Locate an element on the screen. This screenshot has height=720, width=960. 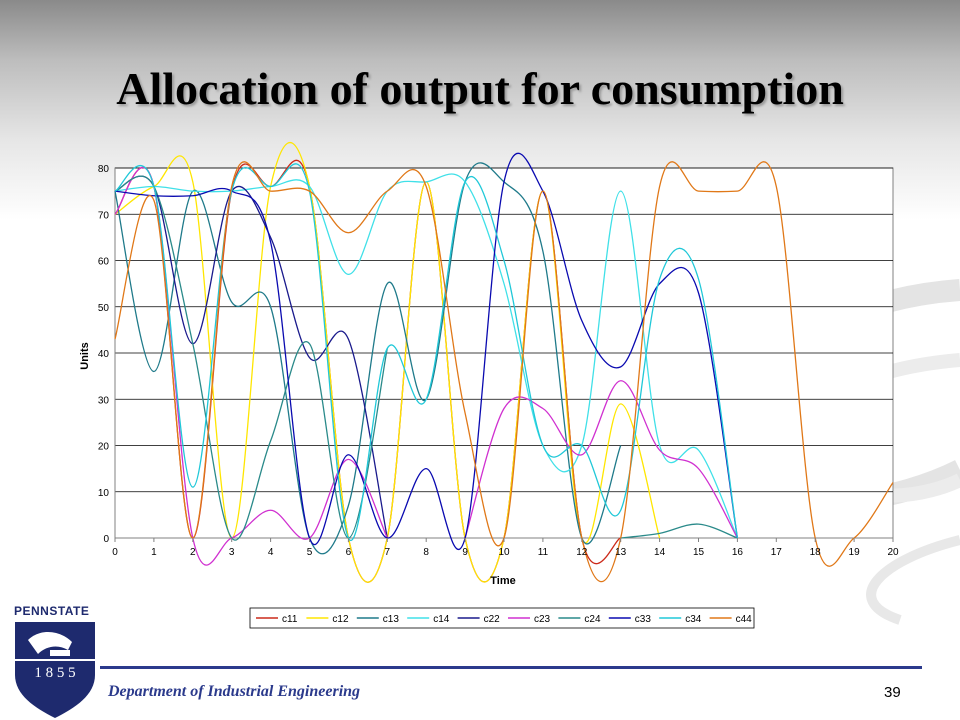
x-tick-label: 13 is located at coordinates (621, 552).